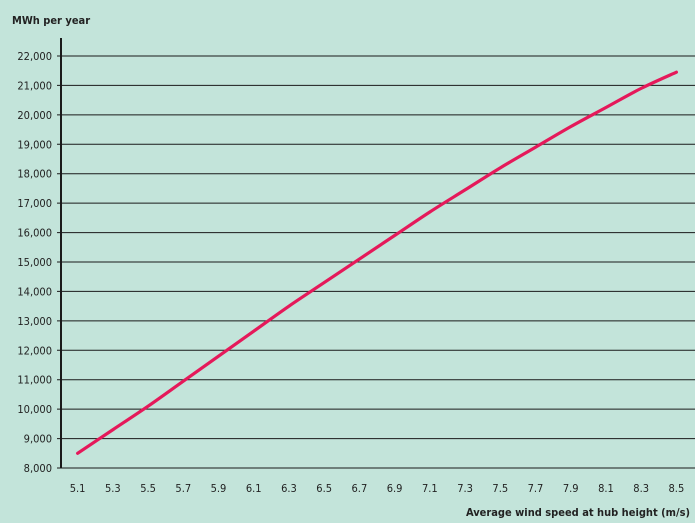 Image resolution: width=695 pixels, height=523 pixels. I want to click on x-tick-label: 6.3, so click(289, 488).